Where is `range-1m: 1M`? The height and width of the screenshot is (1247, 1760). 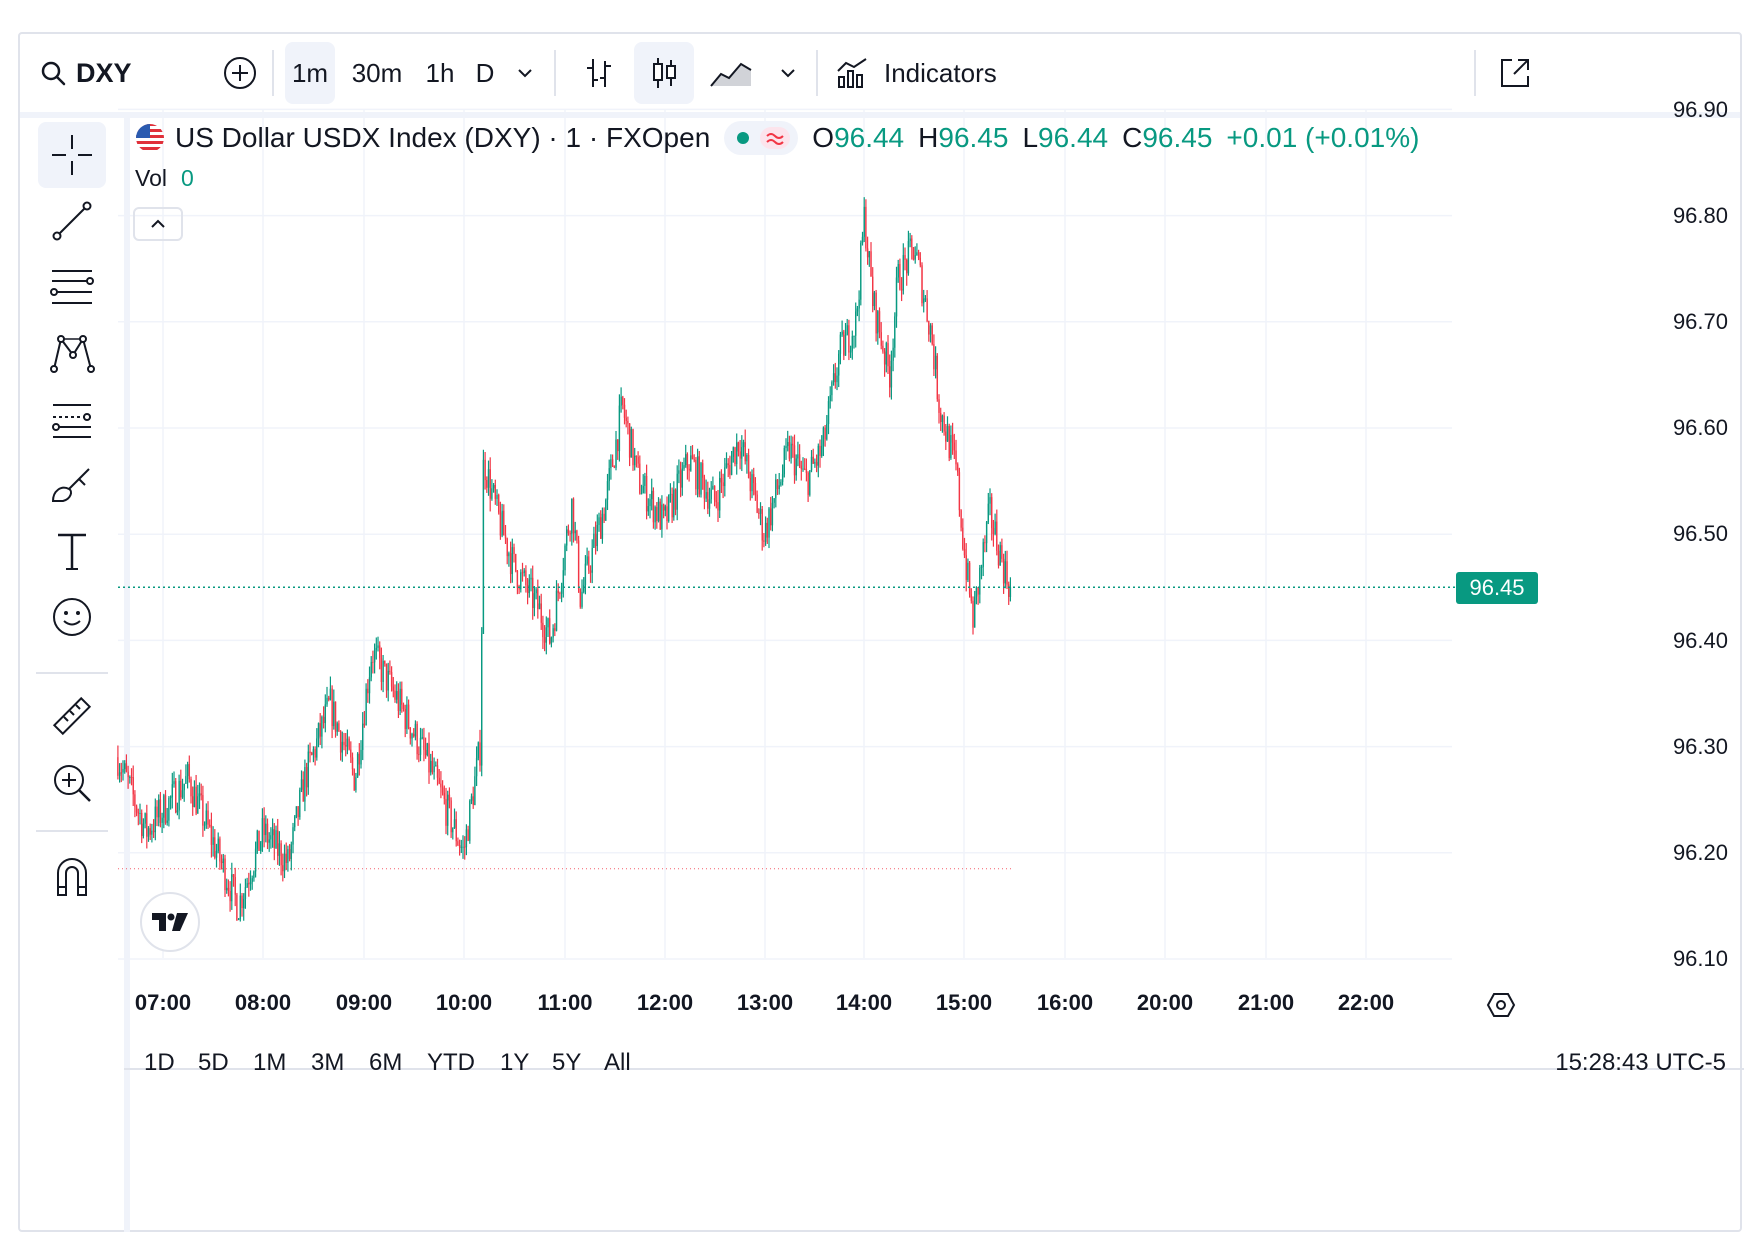 range-1m: 1M is located at coordinates (270, 1062).